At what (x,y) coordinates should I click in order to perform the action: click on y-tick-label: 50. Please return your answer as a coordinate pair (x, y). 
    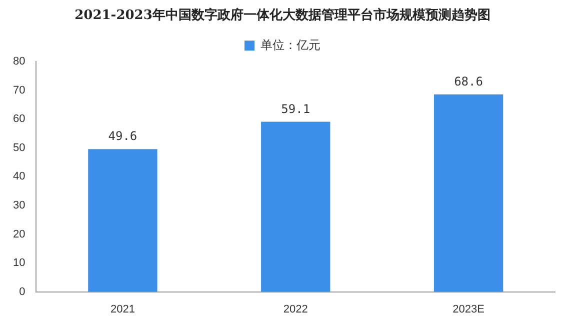
    Looking at the image, I should click on (19, 148).